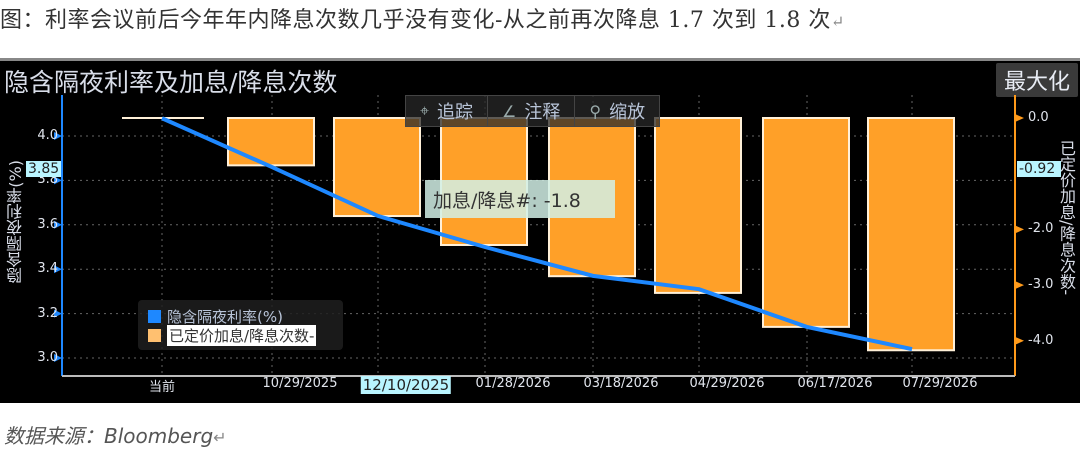 The height and width of the screenshot is (457, 1080). Describe the element at coordinates (1066, 218) in the screenshot. I see `right-axis-label: 已定价加息/降息次数-` at that location.